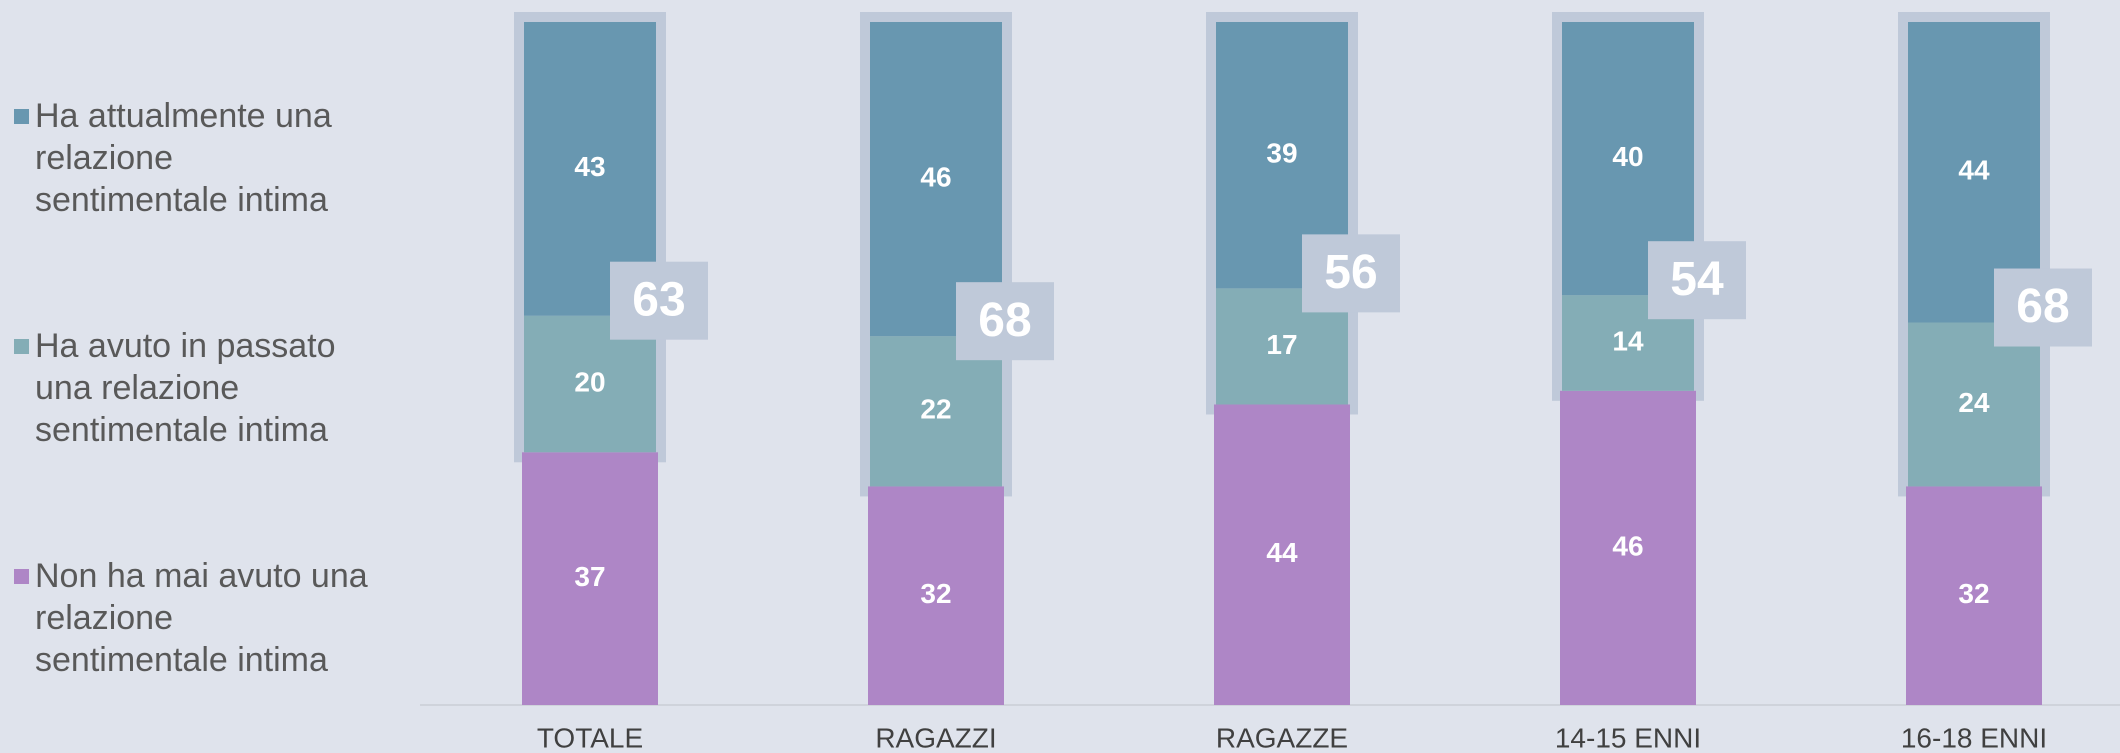 The image size is (2120, 753). I want to click on x-tick-label: 14-15 ENNI, so click(1628, 737).